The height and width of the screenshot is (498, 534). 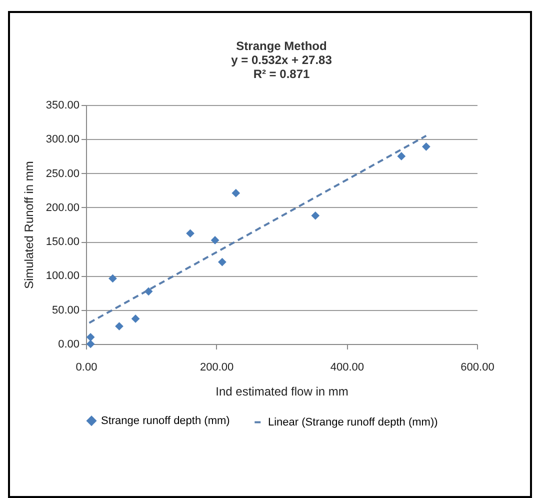 I want to click on y-axis-title: Simulated Runoff in mm, so click(x=29, y=225).